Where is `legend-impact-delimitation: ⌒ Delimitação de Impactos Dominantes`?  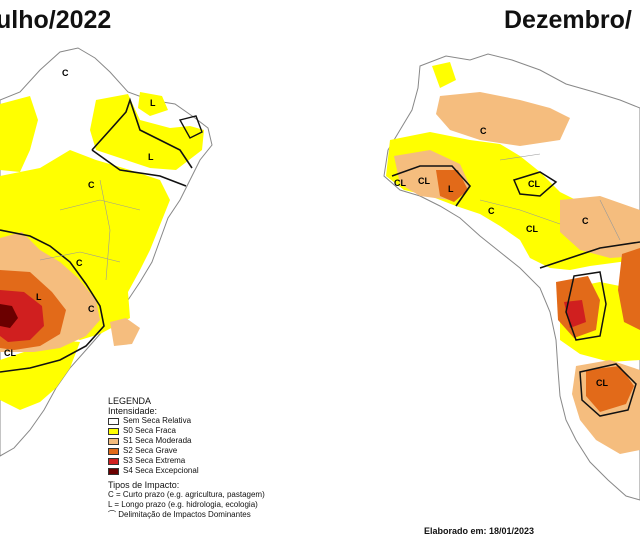
legend-impact-delimitation: ⌒ Delimitação de Impactos Dominantes is located at coordinates (186, 515).